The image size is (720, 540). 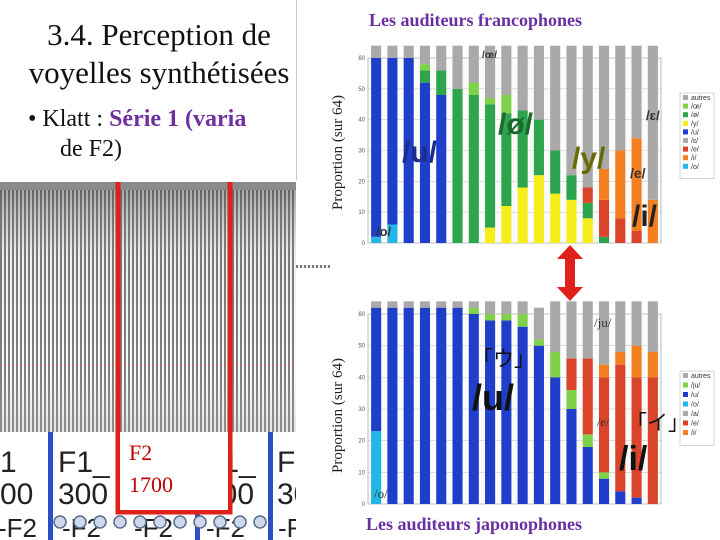 I want to click on y-ticks: 0 10 20 30 40 50 60, so click(x=361, y=151).